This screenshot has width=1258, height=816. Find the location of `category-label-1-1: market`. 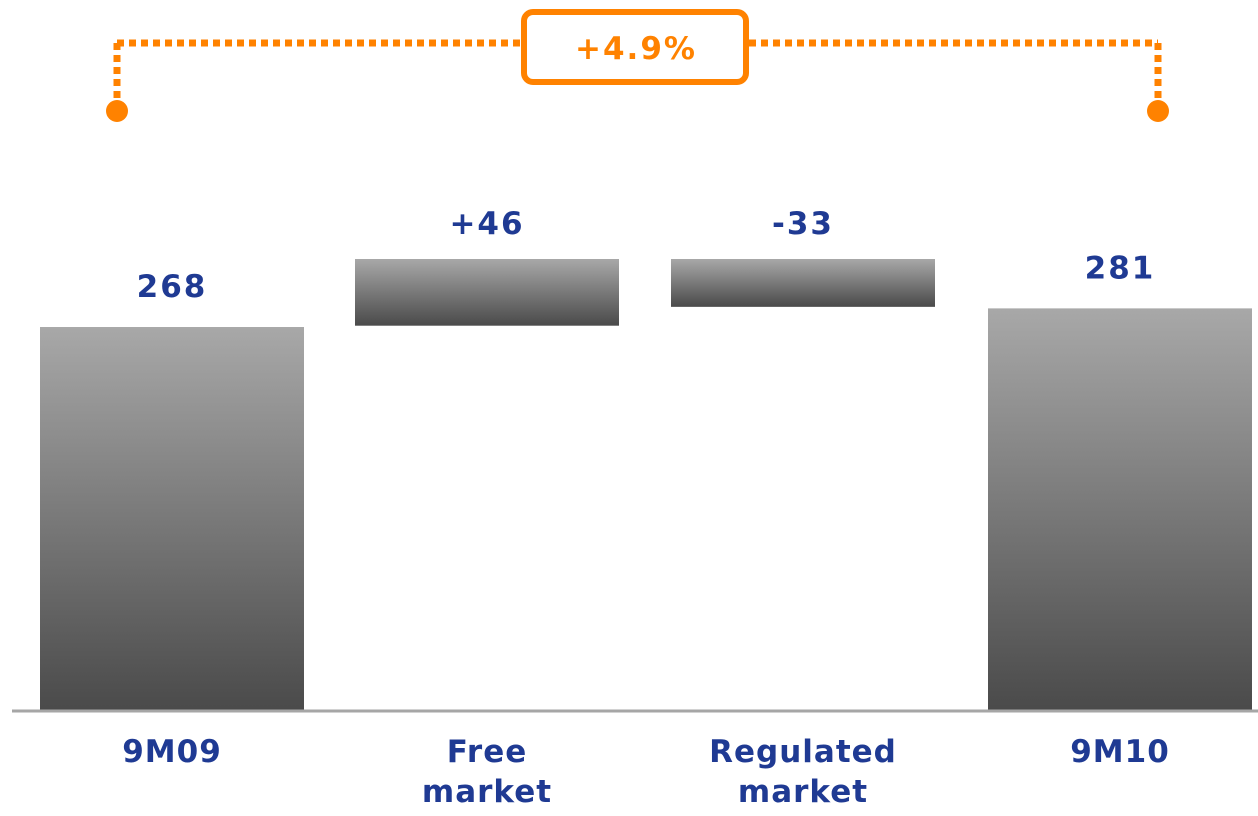

category-label-1-1: market is located at coordinates (487, 792).